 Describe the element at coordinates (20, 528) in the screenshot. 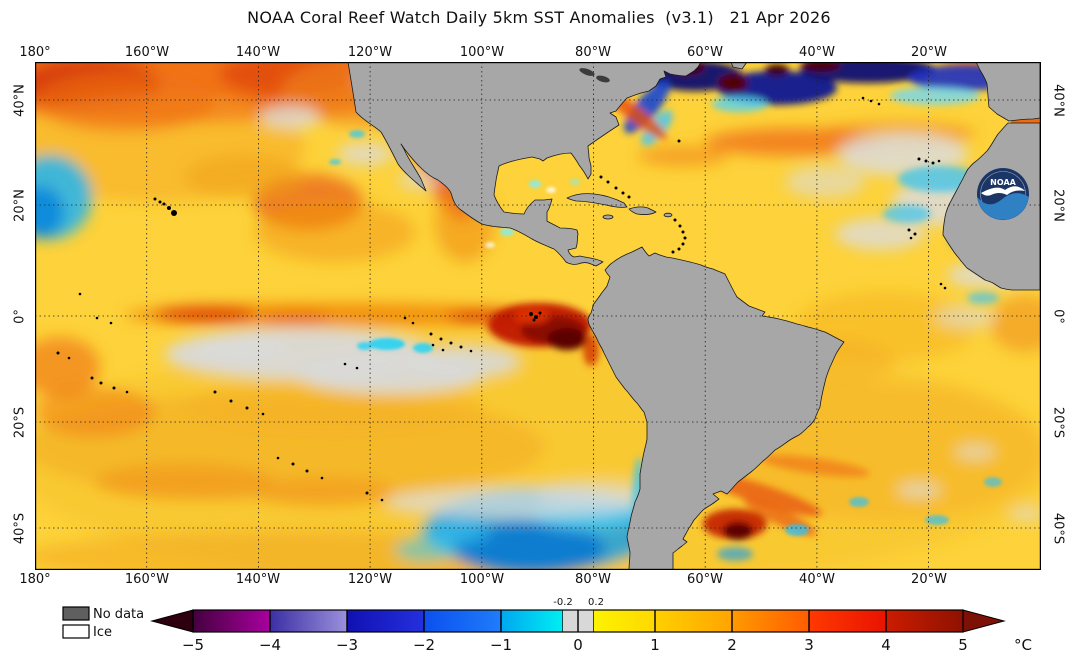

I see `lat-label-left: 40°S` at that location.